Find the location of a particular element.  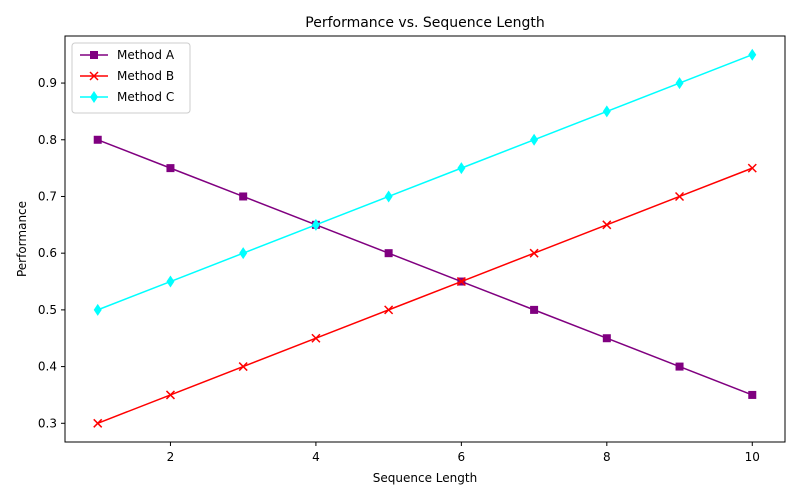

legend-label: Method A is located at coordinates (146, 55).